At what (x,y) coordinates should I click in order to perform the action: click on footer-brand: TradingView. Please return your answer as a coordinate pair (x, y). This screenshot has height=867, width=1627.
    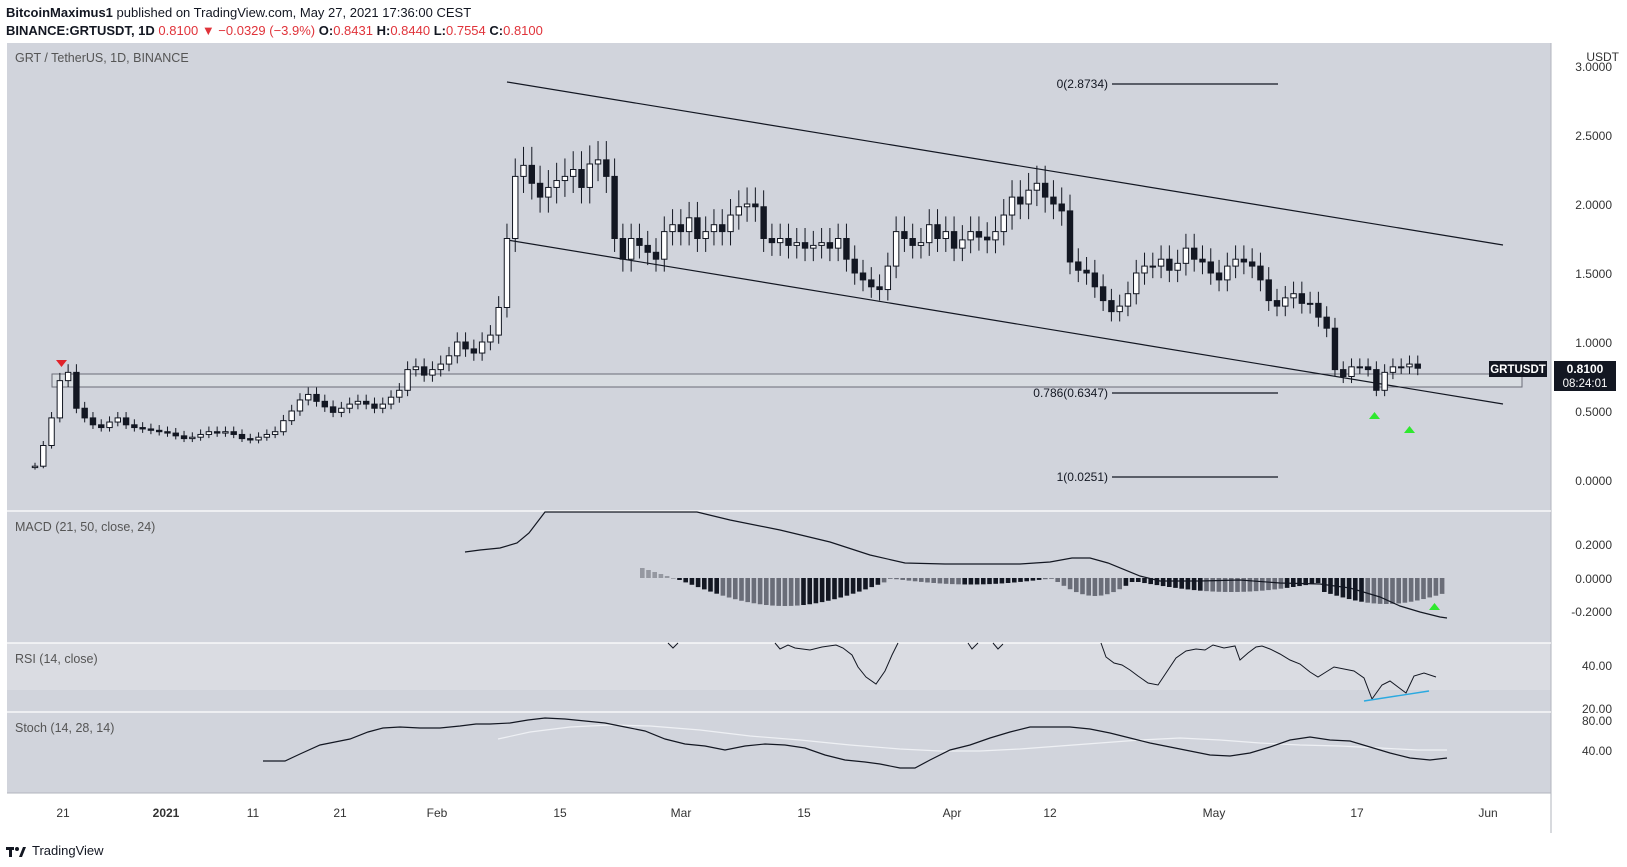
    Looking at the image, I should click on (68, 850).